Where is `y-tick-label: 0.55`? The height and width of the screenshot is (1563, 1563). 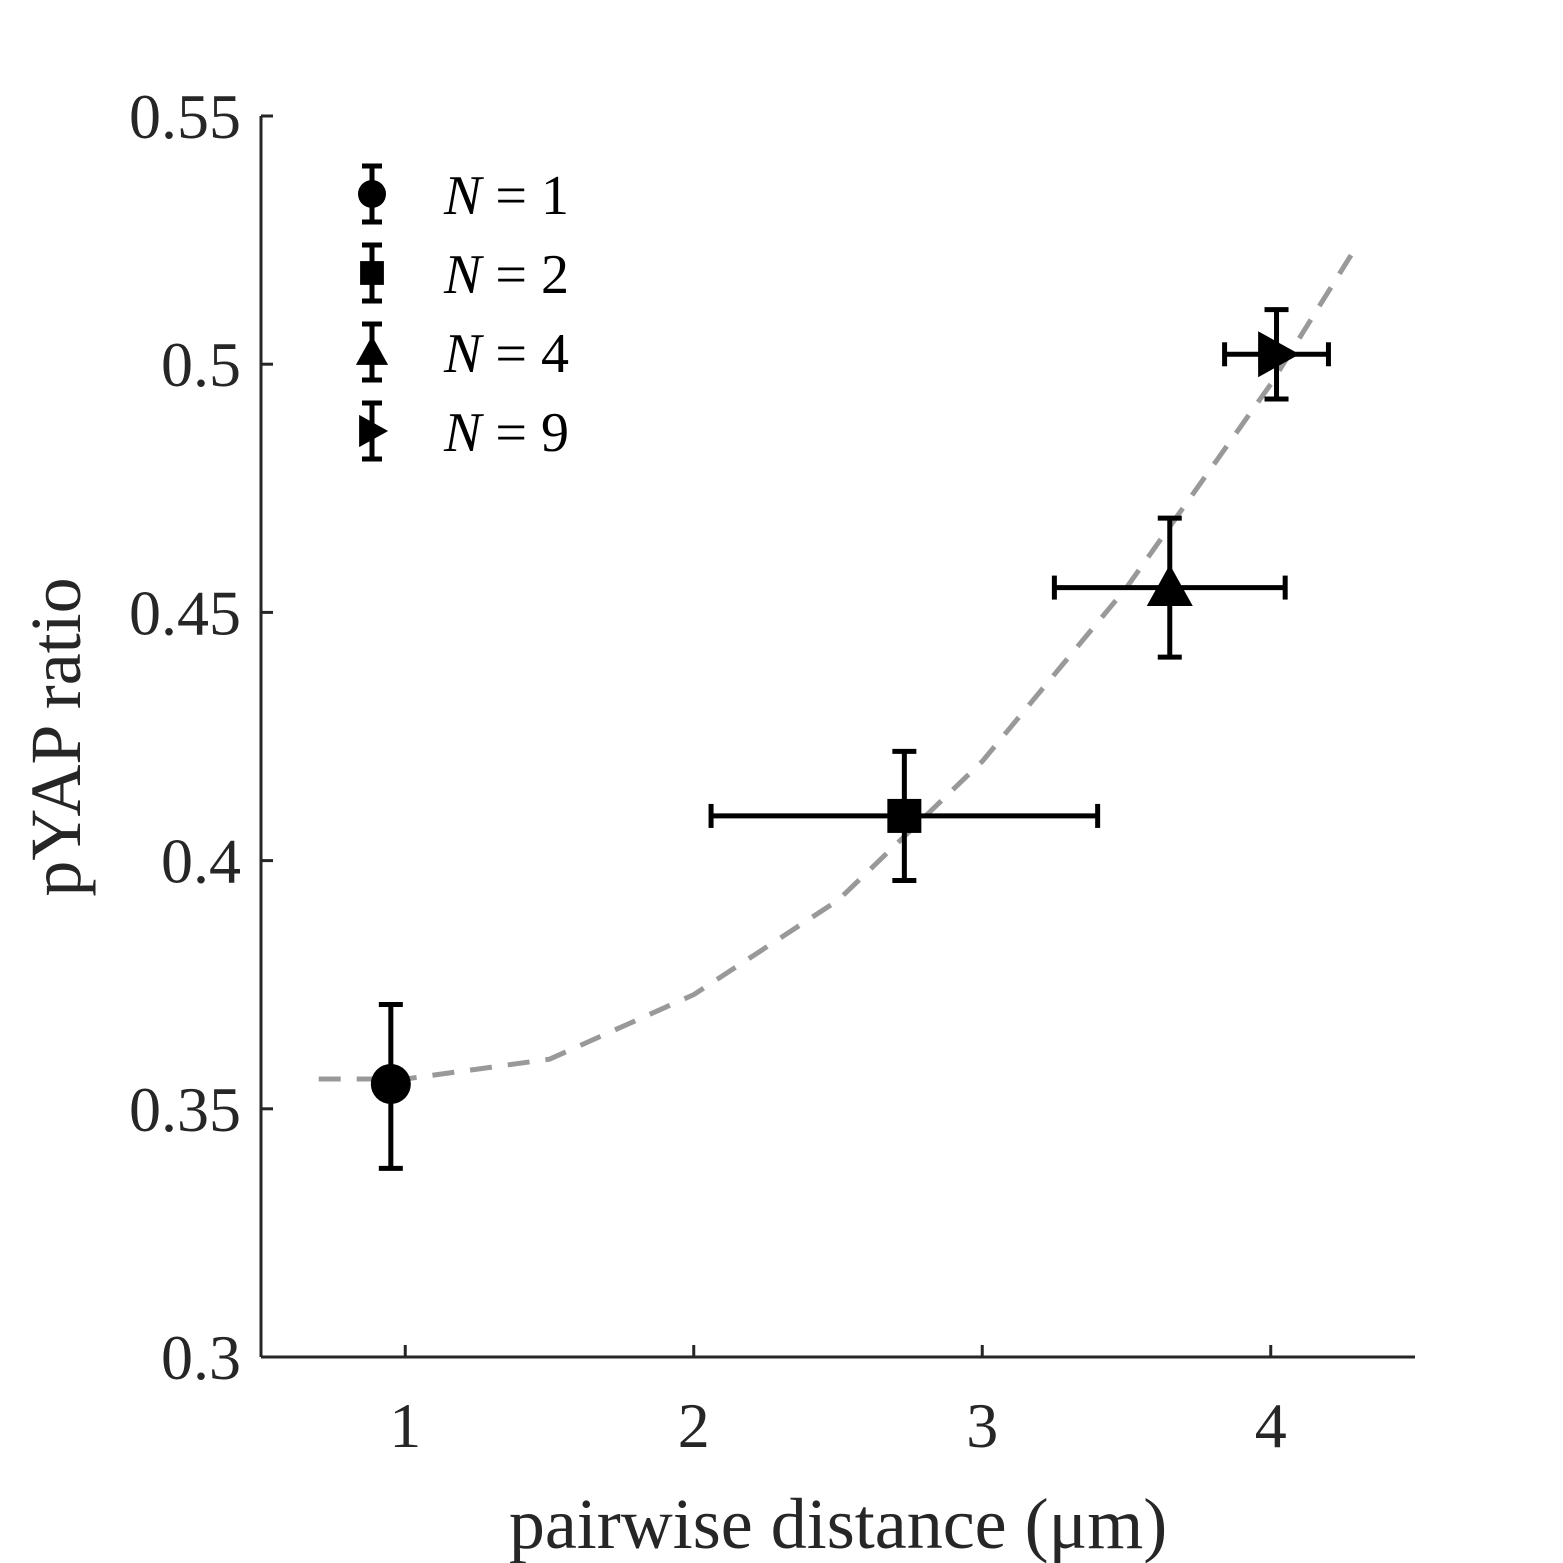 y-tick-label: 0.55 is located at coordinates (185, 116).